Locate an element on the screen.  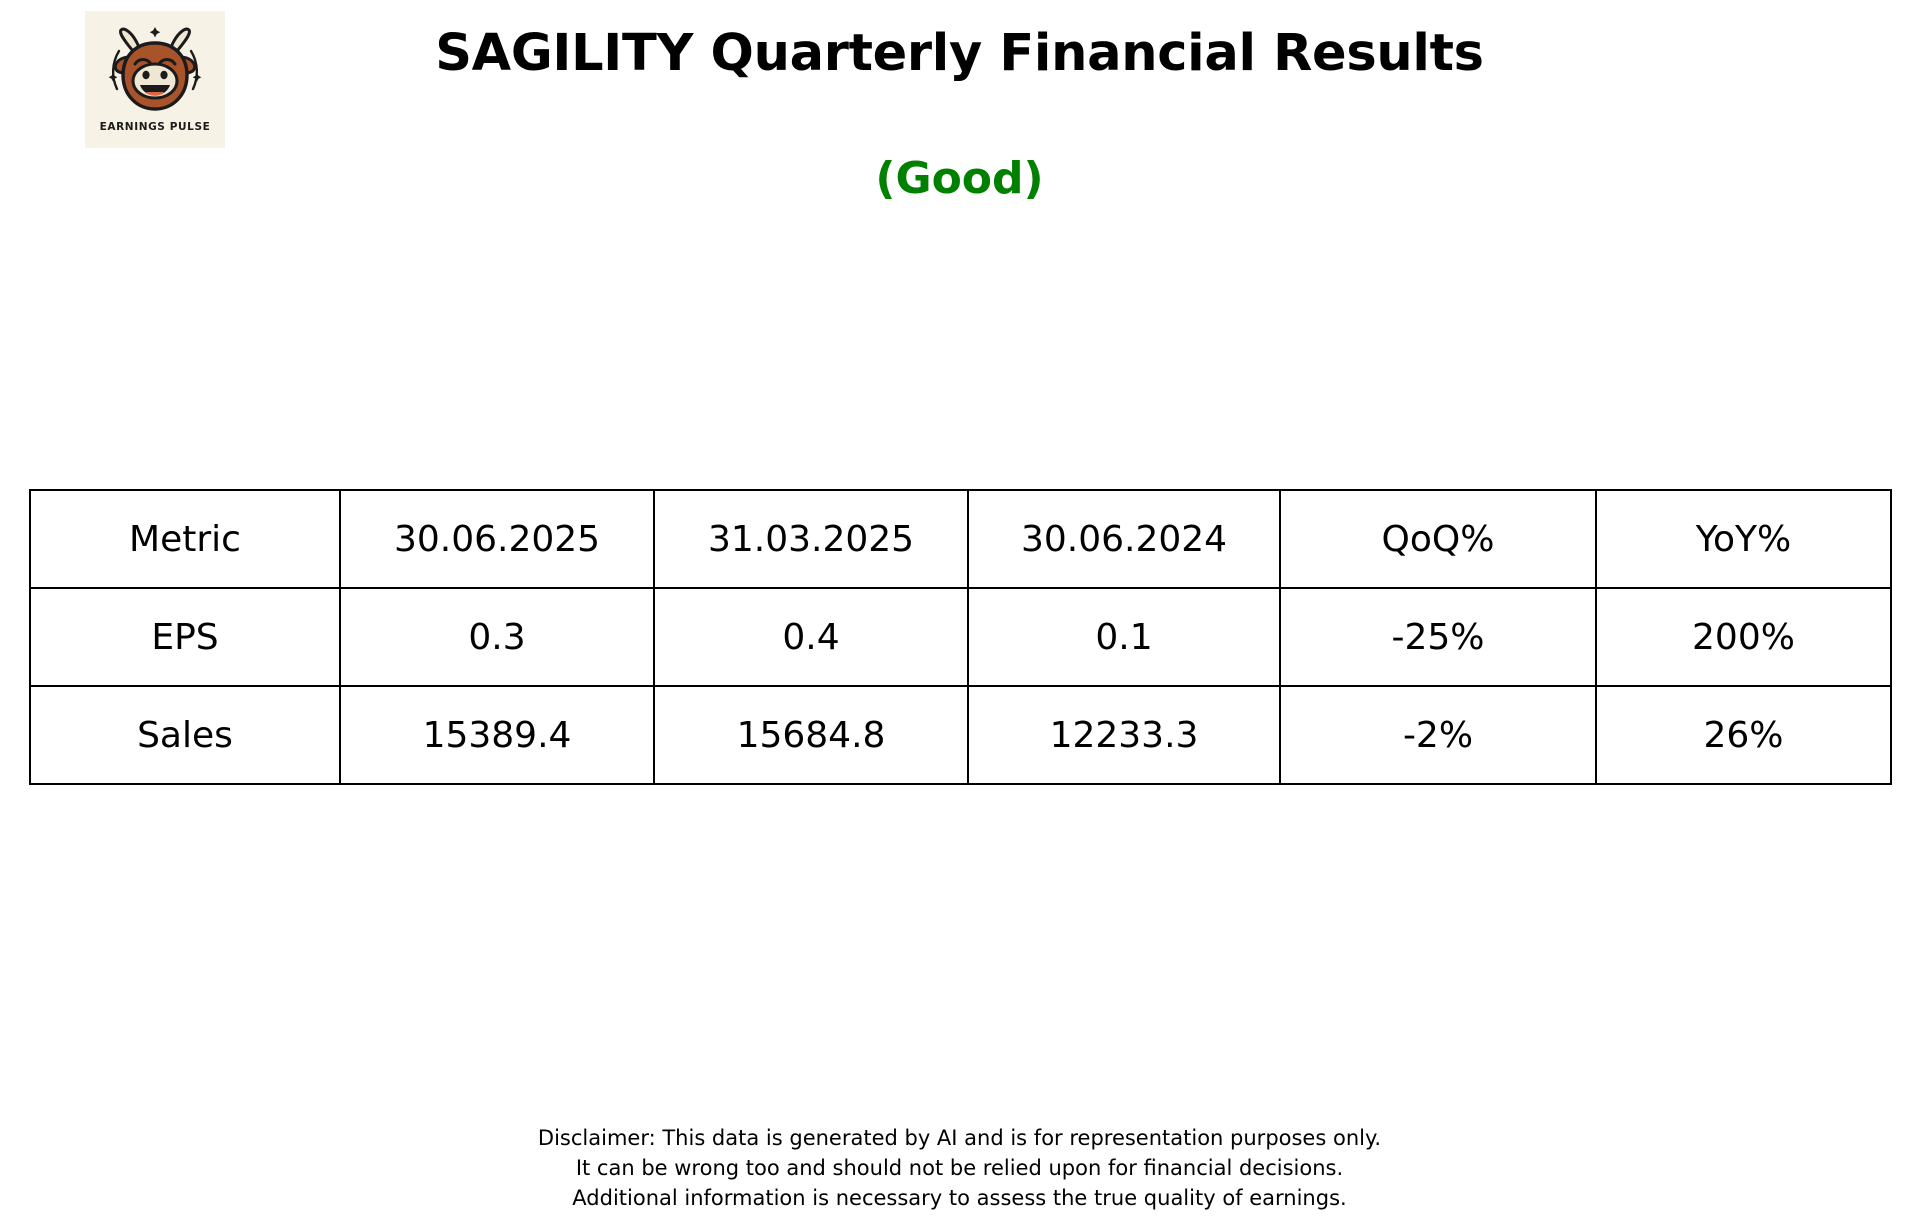
cell-eps-qoq: -25% is located at coordinates (1438, 637).